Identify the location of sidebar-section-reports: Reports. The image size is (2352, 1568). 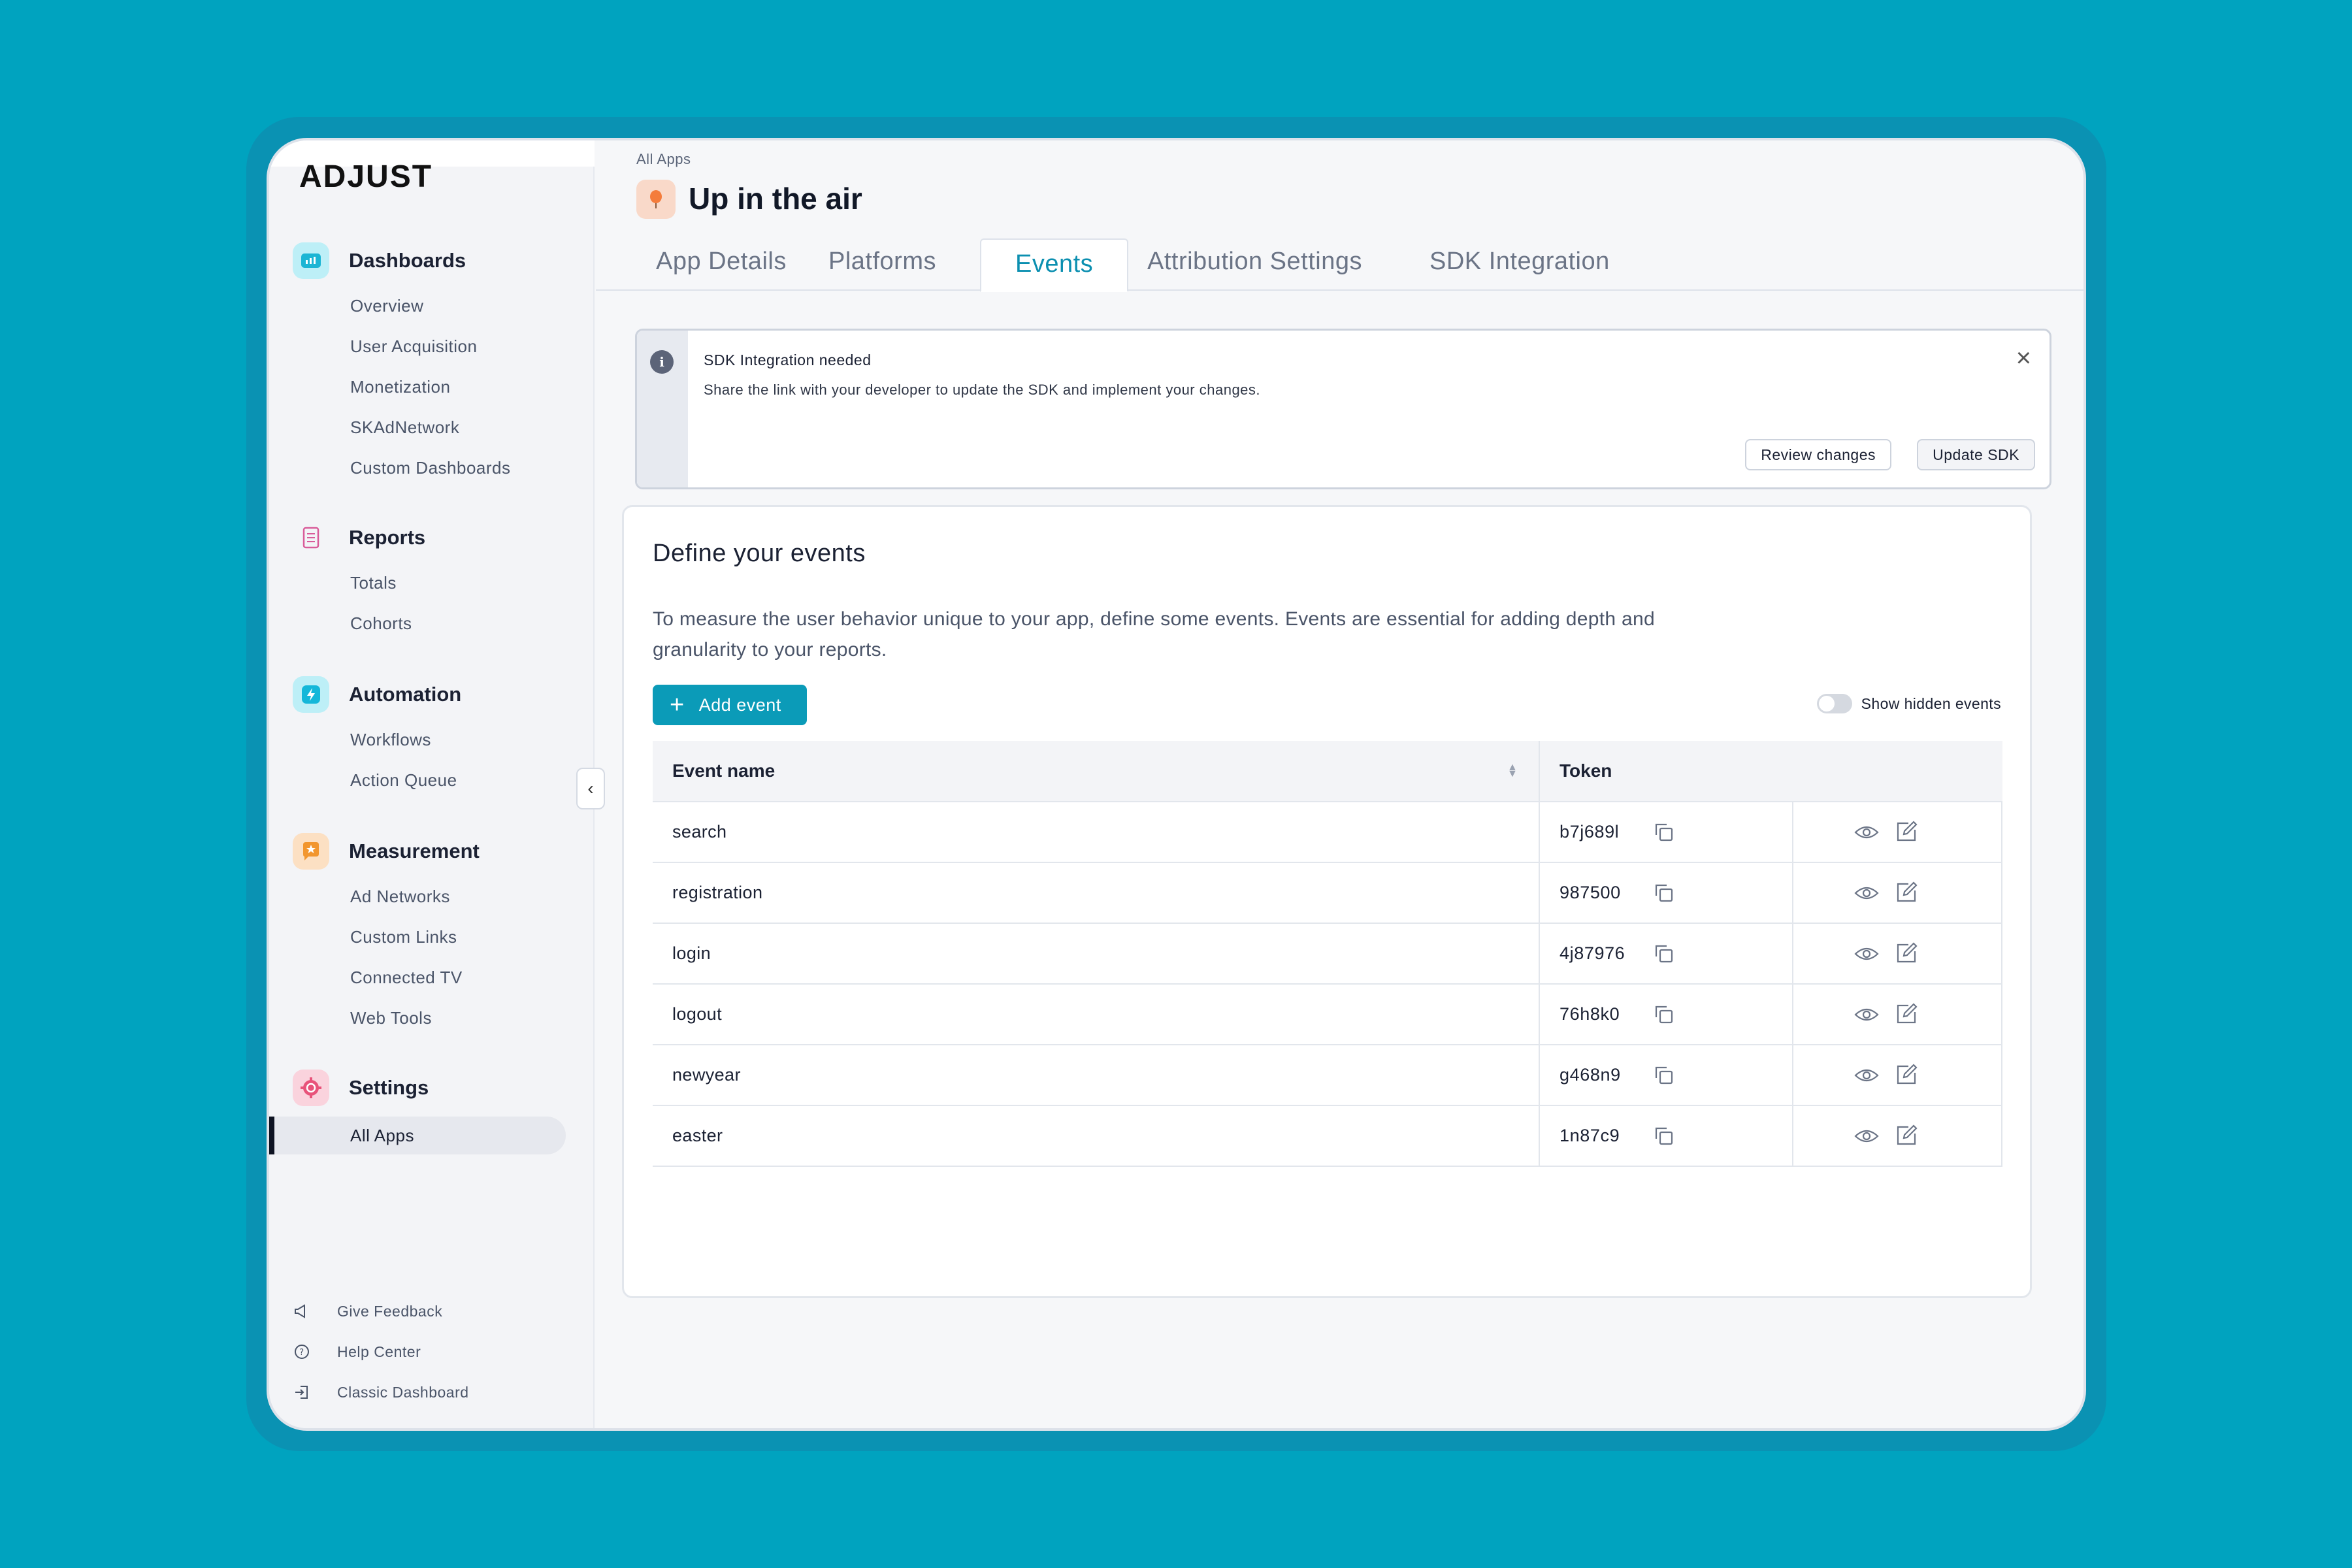
(359, 537).